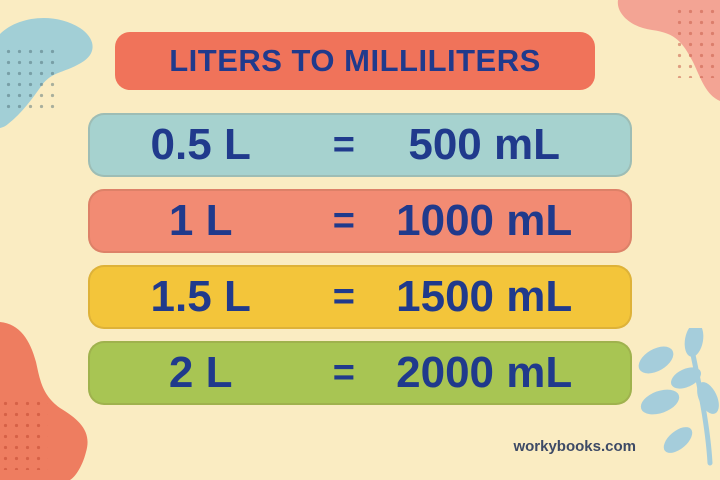 Image resolution: width=720 pixels, height=480 pixels. Describe the element at coordinates (360, 221) in the screenshot. I see `conversion-row-1L: 1 L = 1000 mL` at that location.